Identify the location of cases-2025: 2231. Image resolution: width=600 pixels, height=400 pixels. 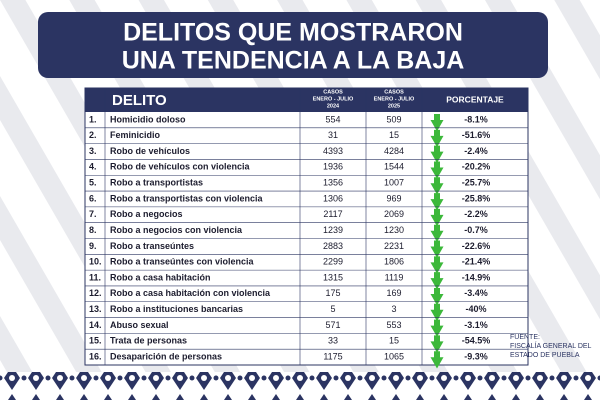
(394, 246).